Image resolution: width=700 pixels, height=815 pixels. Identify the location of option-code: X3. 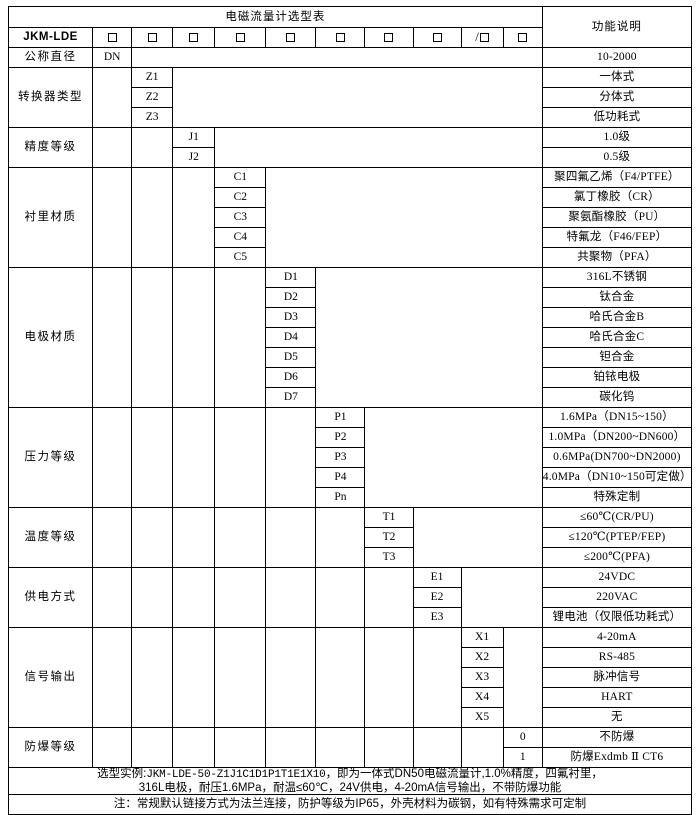
(482, 677).